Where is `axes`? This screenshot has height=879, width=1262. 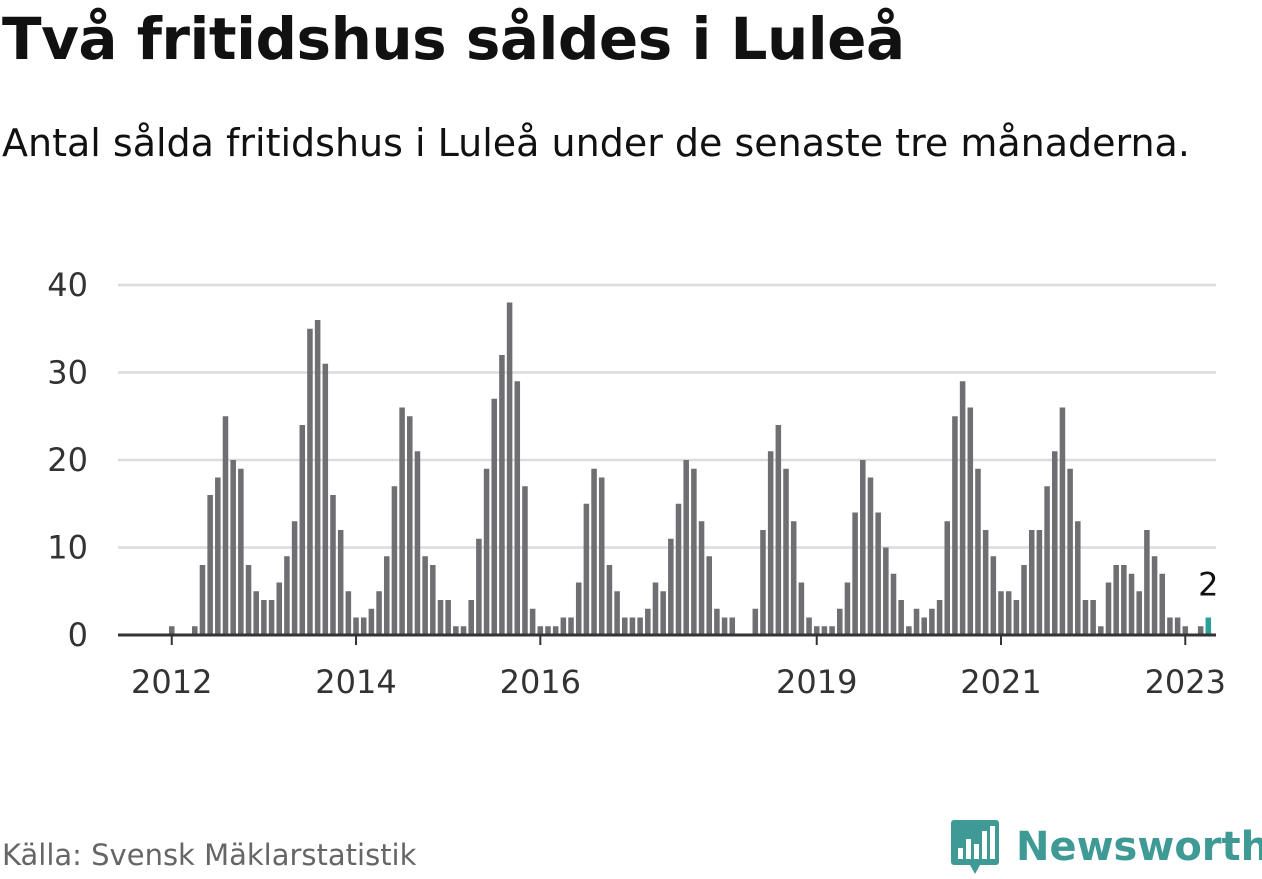
axes is located at coordinates (667, 639).